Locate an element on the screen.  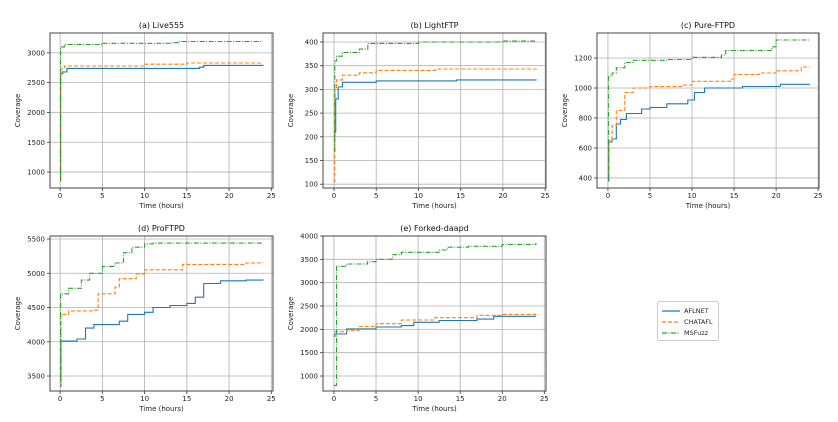
legend-line-chatafl is located at coordinates (671, 321).